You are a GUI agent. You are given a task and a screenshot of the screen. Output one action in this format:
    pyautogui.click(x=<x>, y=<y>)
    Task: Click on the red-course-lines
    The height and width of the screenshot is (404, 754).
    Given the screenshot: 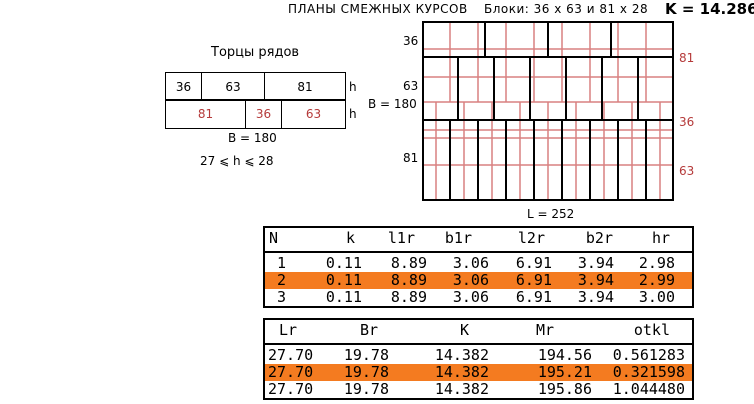 What is the action you would take?
    pyautogui.click(x=548, y=111)
    